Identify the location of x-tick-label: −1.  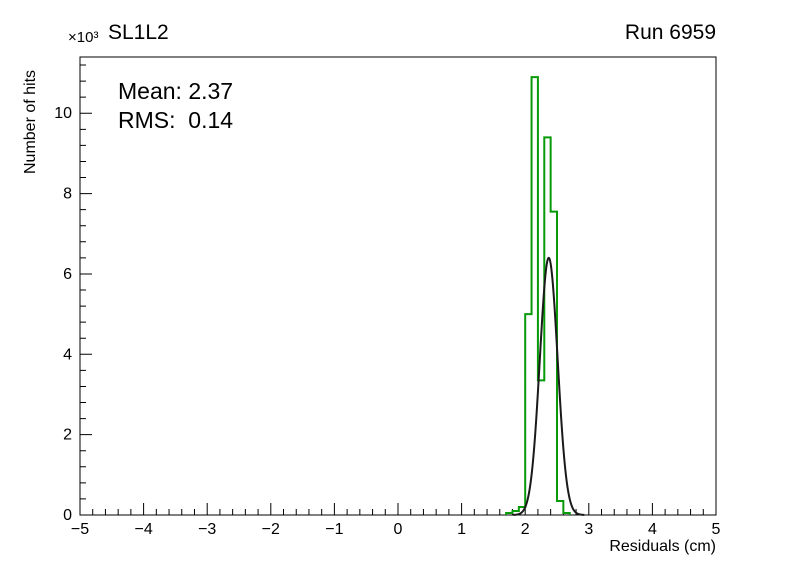
(334, 529).